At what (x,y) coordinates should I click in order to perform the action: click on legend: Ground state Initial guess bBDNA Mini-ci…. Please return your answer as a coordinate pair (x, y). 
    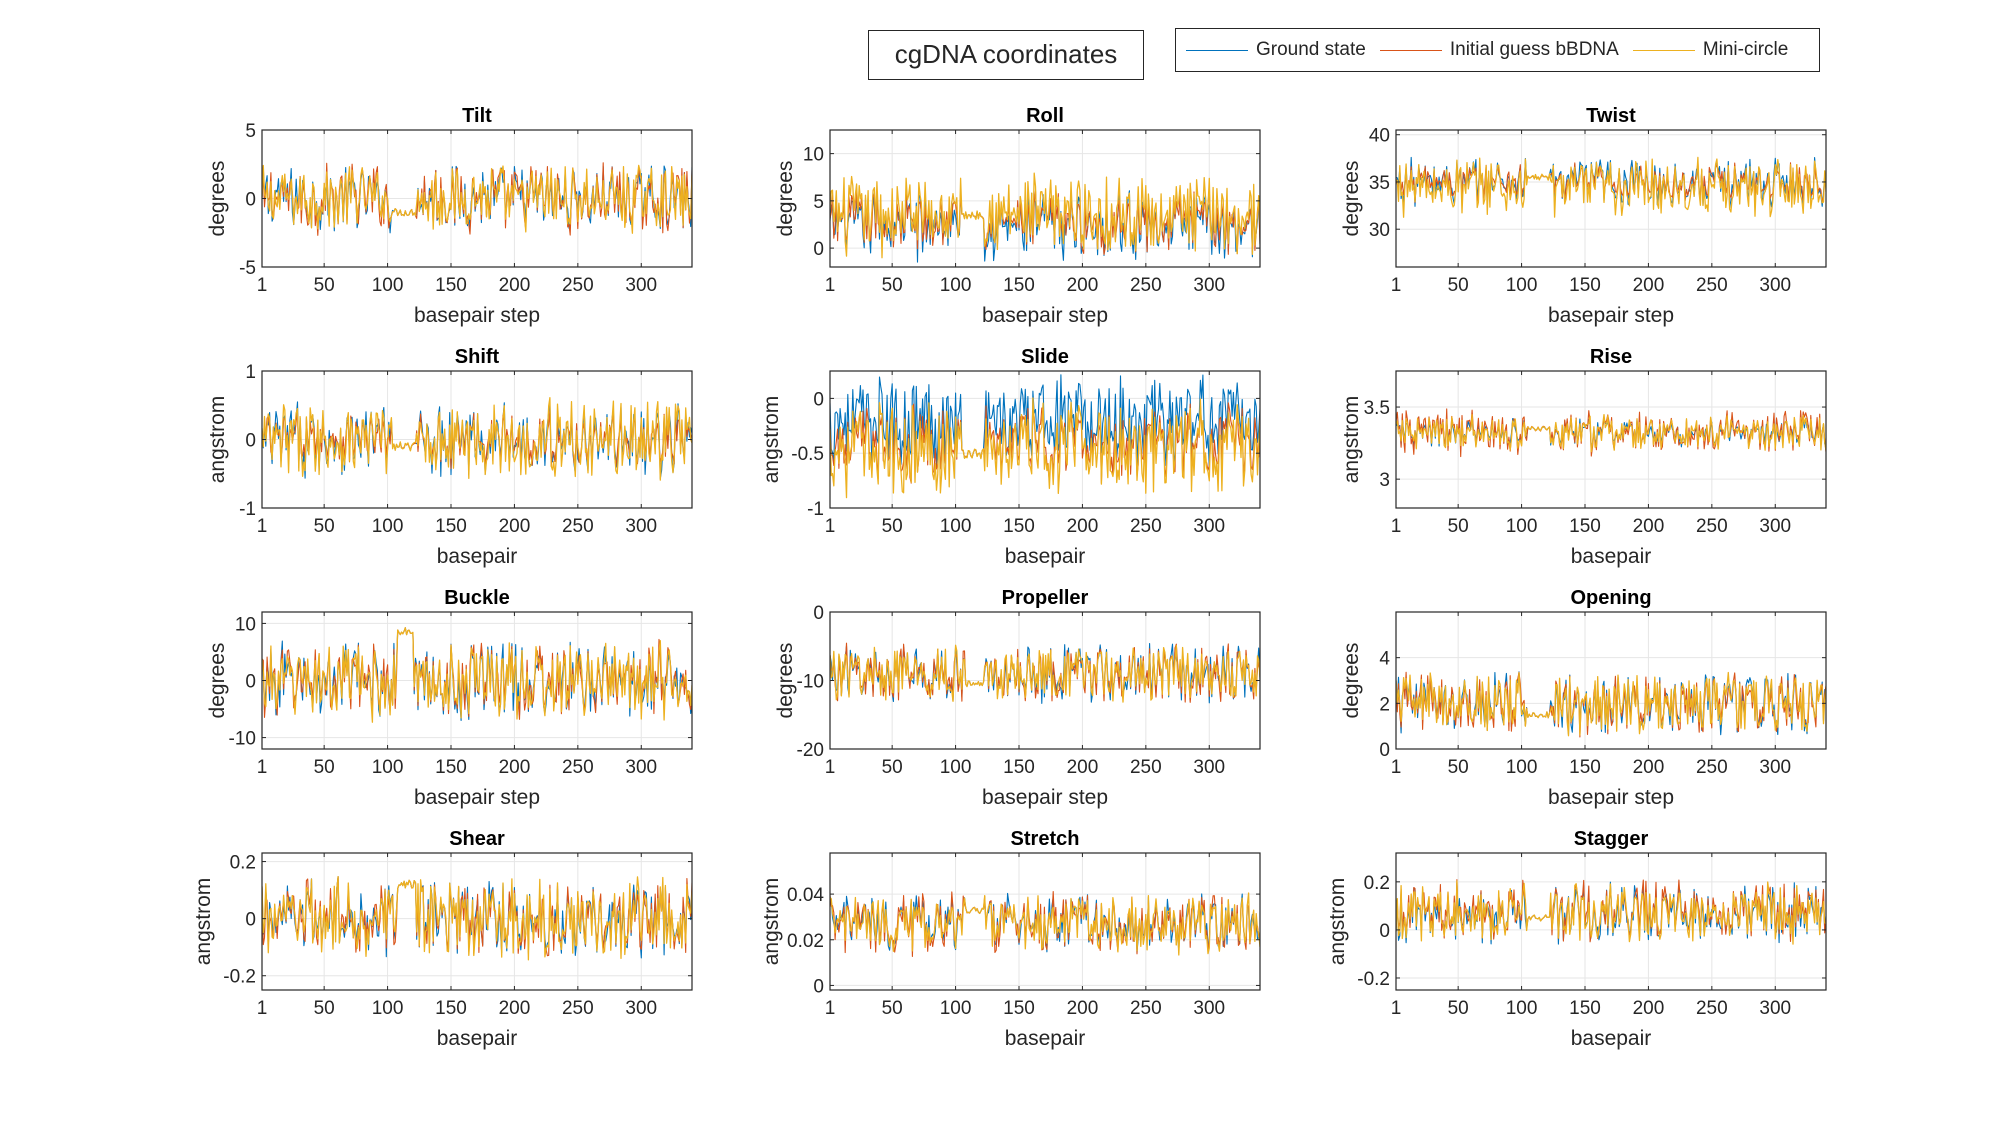
    Looking at the image, I should click on (1497, 50).